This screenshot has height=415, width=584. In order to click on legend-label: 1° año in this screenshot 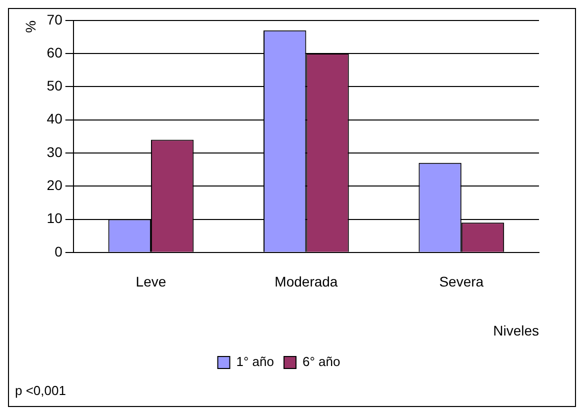, I will do `click(255, 362)`.